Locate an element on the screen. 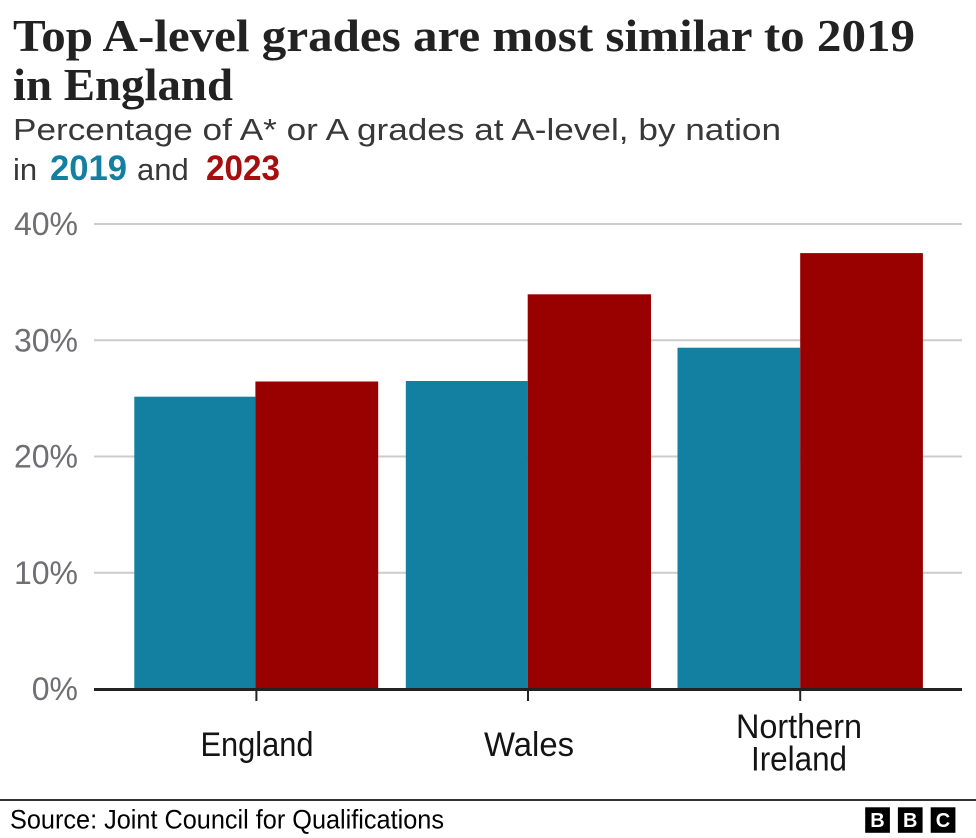  svg-text:Source: Joint Council for Qual: Source: Joint Council for Qualifications is located at coordinates (227, 819).